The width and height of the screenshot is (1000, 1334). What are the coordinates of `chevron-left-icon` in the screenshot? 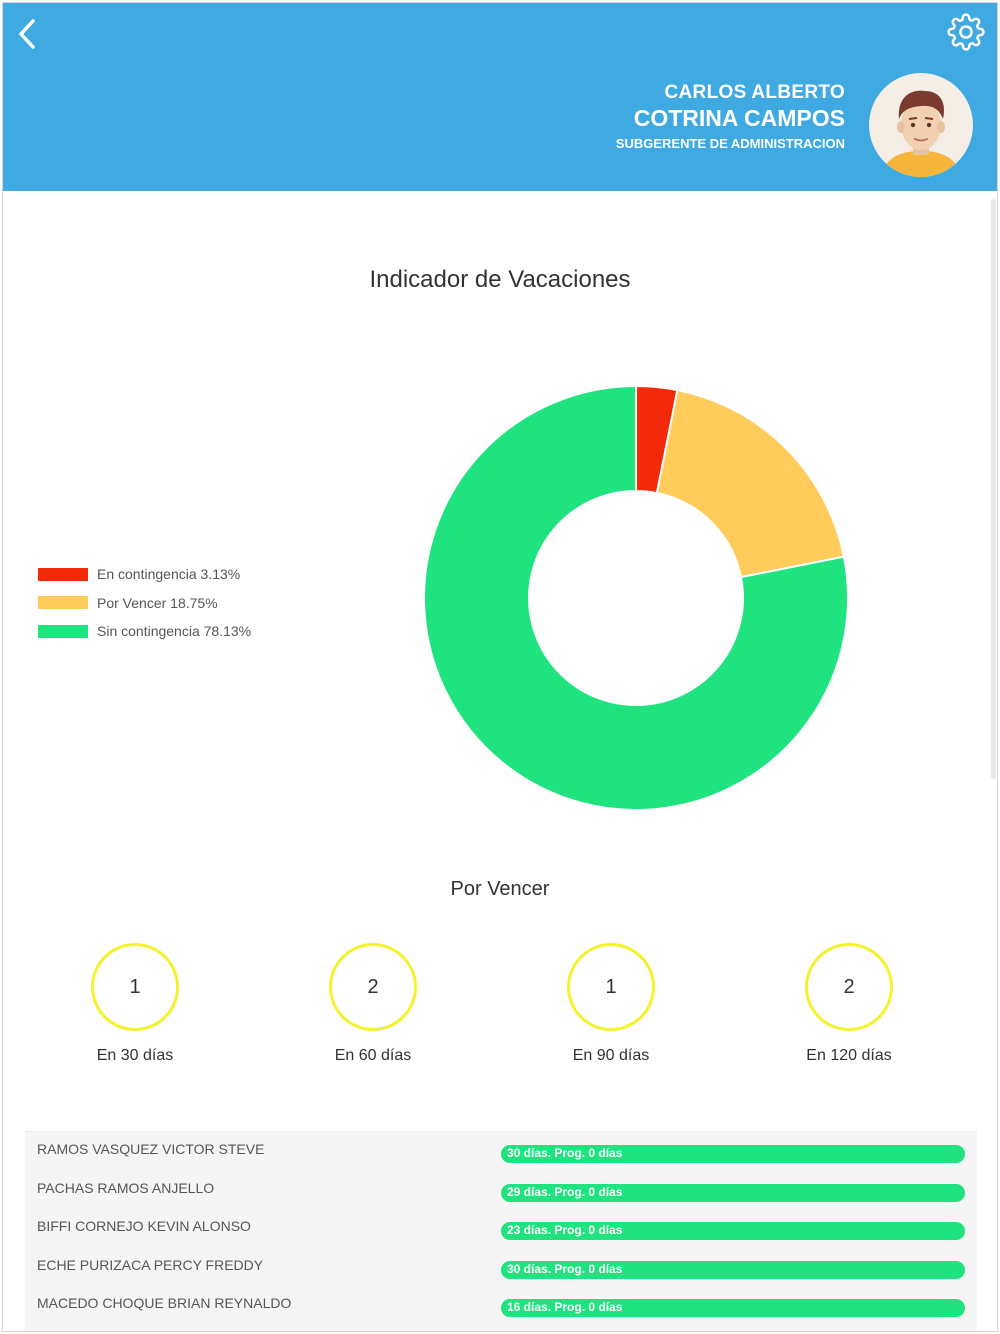 It's located at (27, 34).